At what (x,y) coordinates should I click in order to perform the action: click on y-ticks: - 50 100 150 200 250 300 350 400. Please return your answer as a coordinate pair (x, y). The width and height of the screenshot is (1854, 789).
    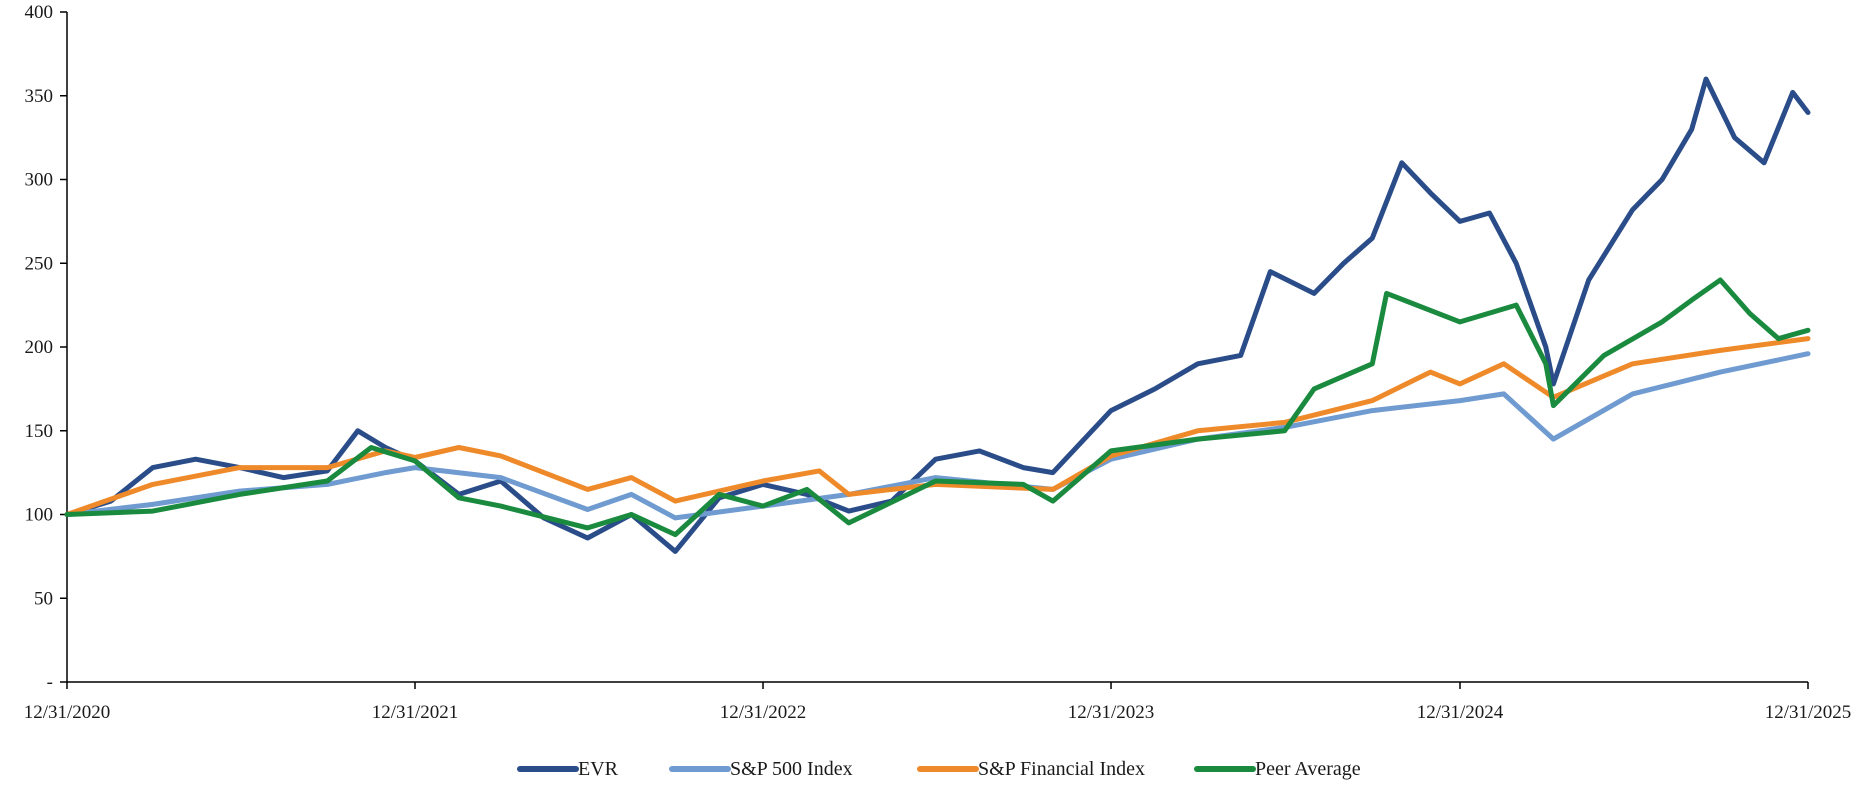
    Looking at the image, I should click on (46, 347).